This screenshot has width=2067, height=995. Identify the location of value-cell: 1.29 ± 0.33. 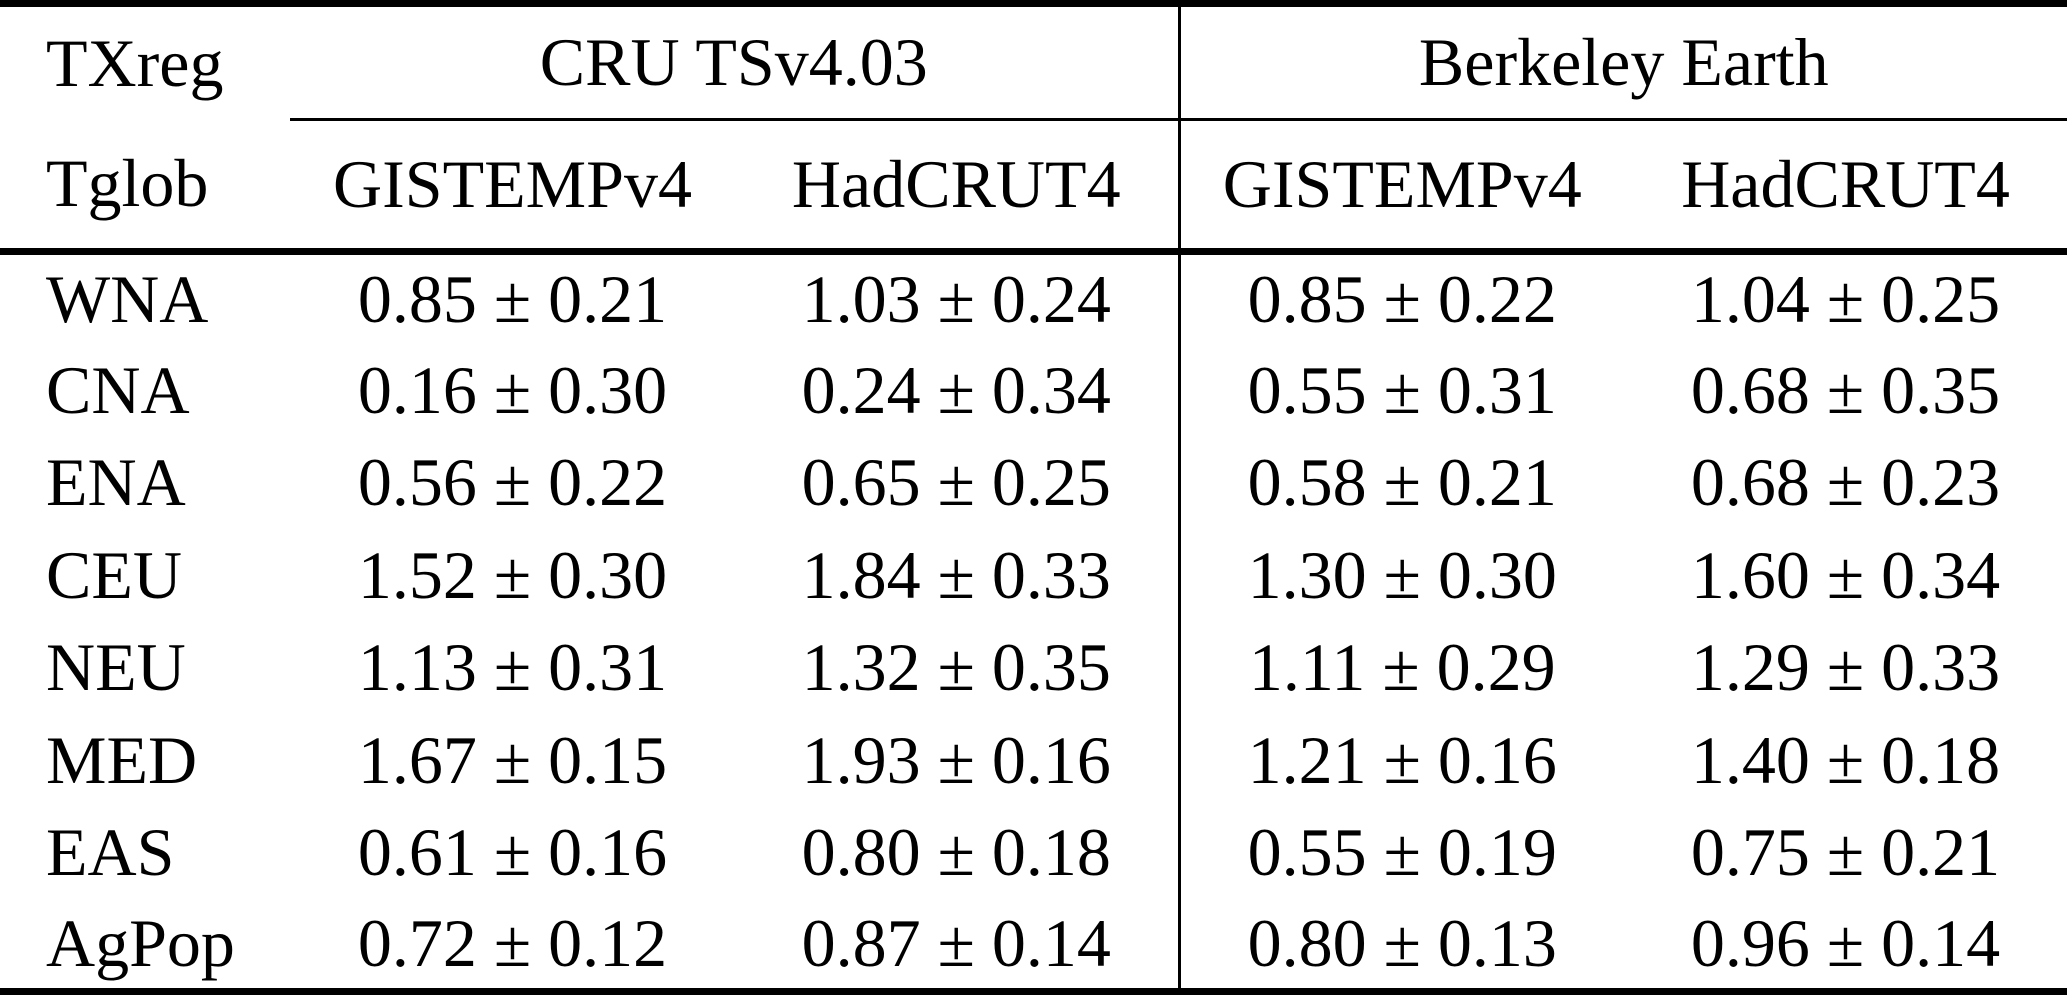
(1845, 667).